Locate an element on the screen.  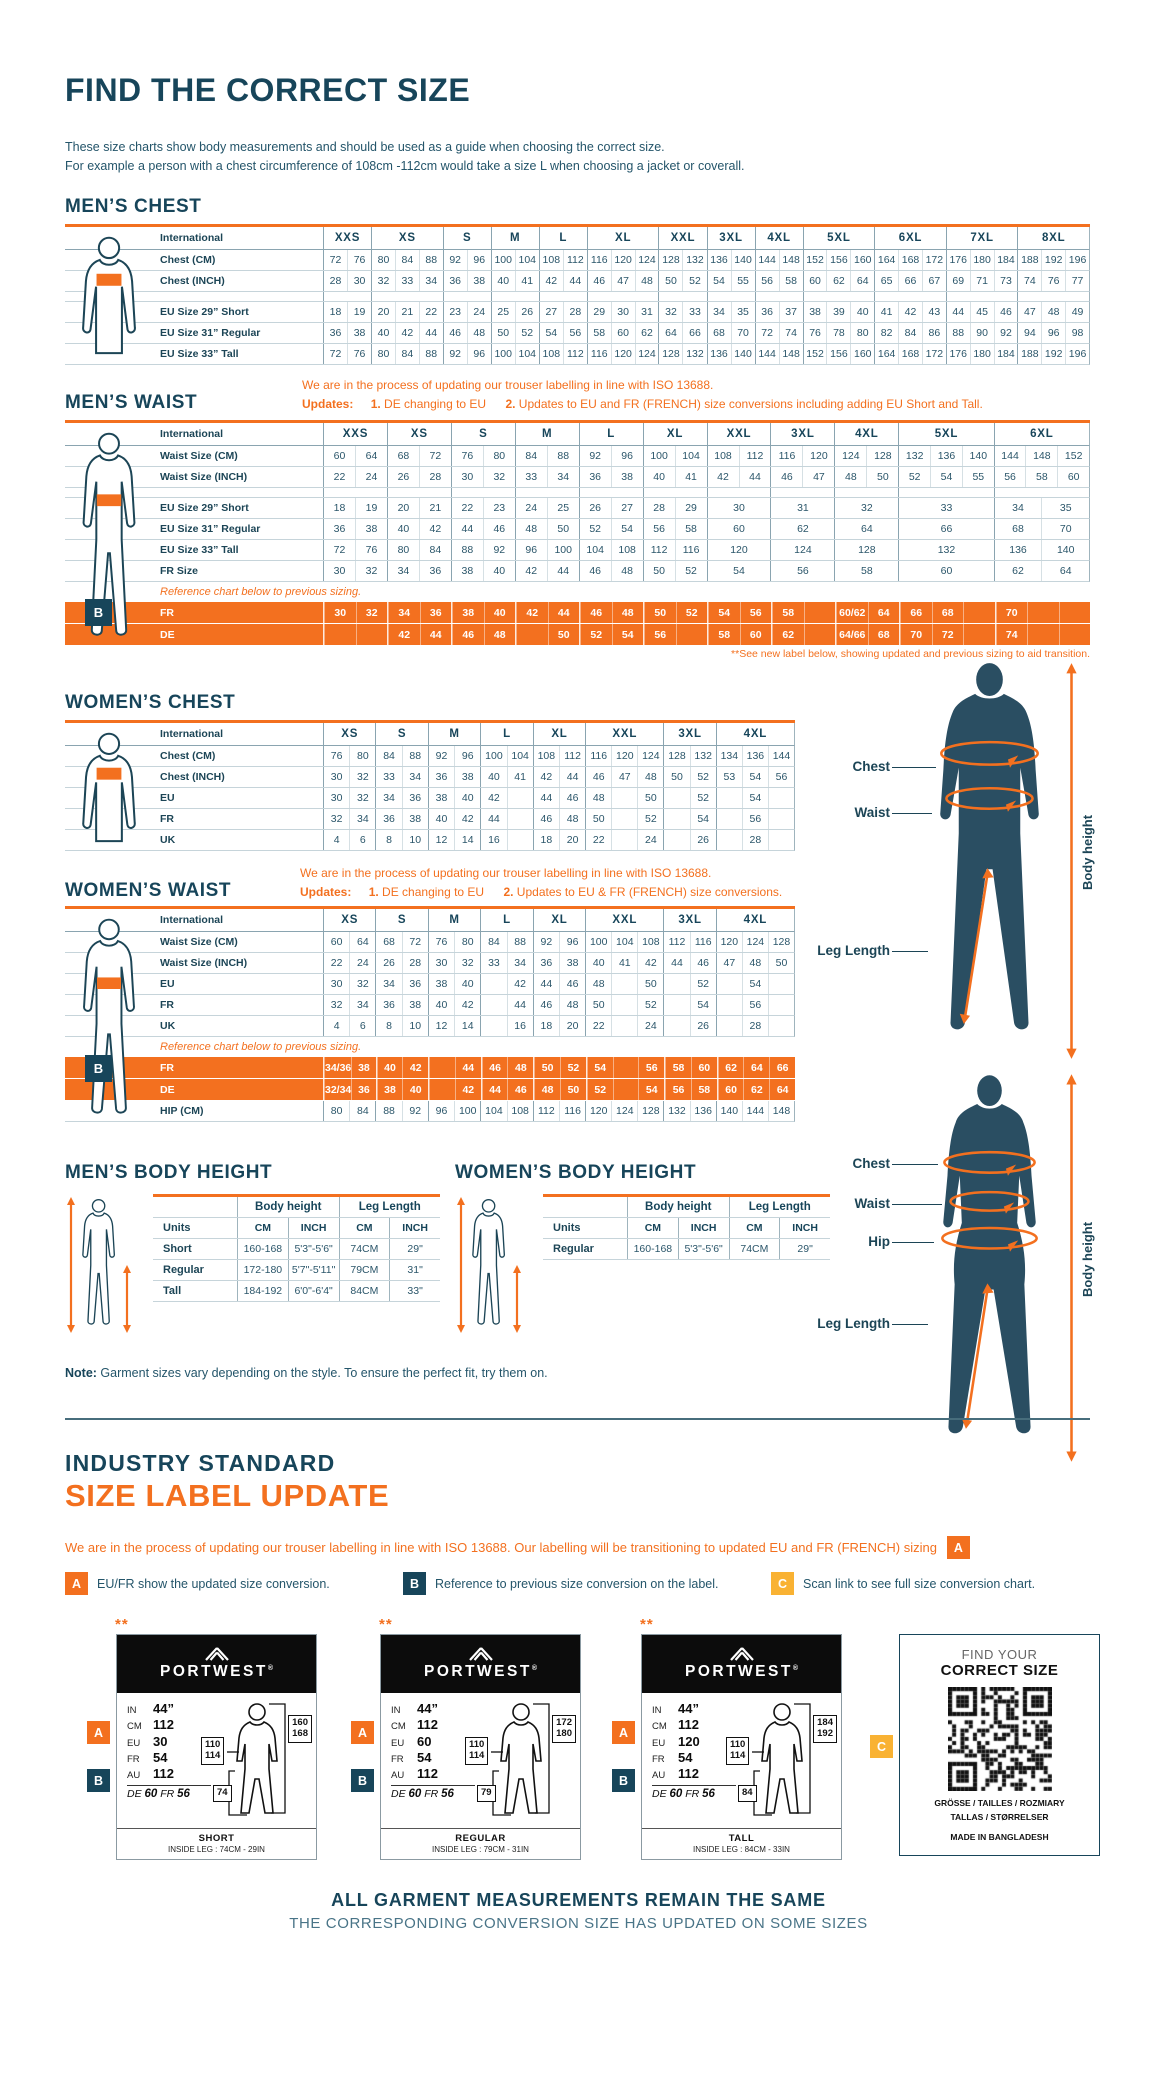
size-group: 108 112 is located at coordinates (558, 756).